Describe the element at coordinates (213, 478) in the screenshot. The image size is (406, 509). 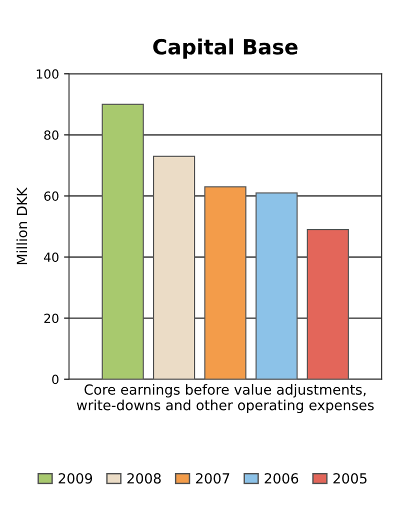
I see `legend-label: 2007` at that location.